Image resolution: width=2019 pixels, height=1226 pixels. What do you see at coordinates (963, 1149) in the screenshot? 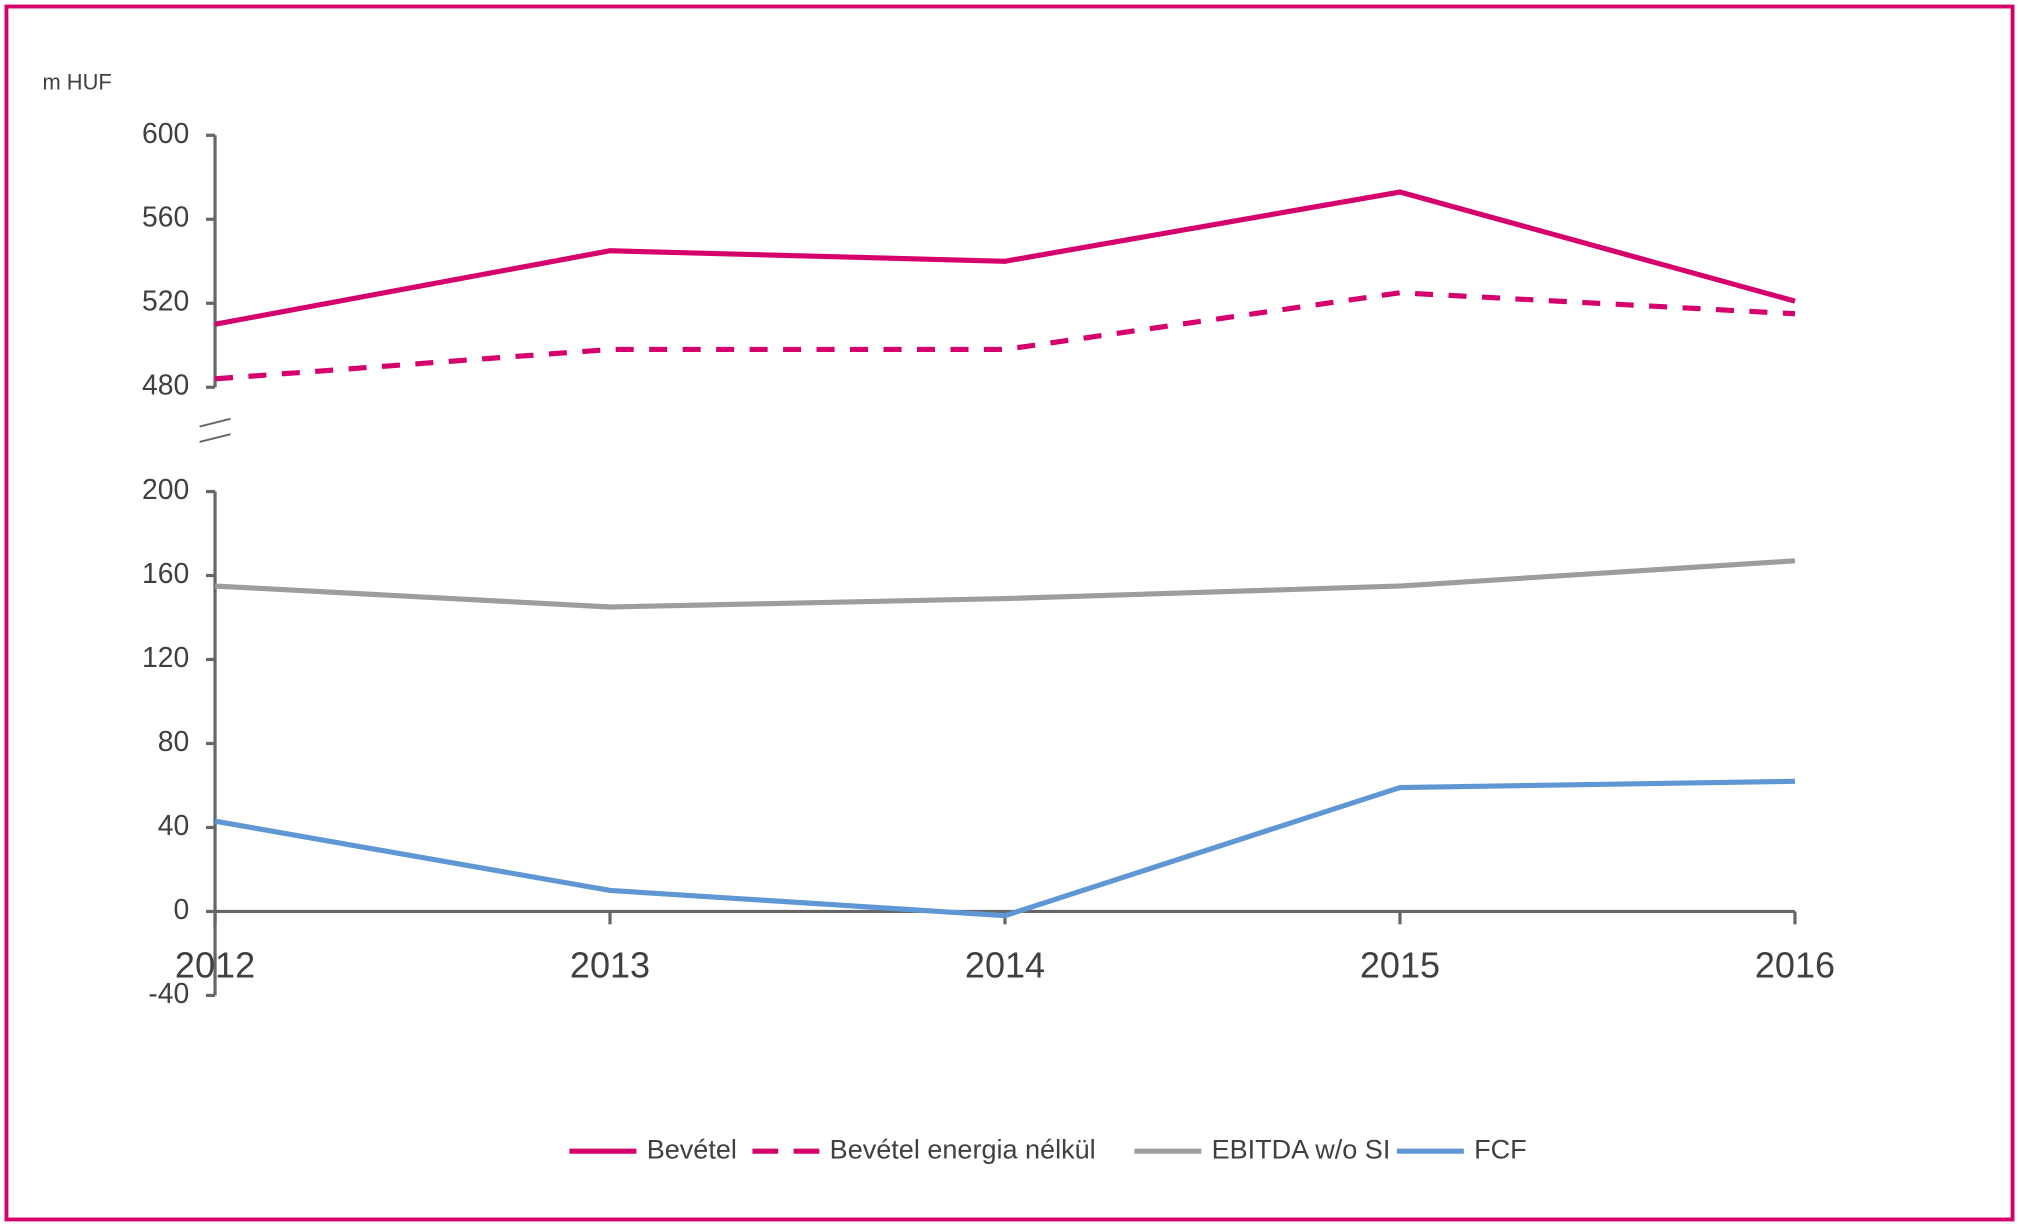
I see `legend-label: Bevétel energia nélkül` at bounding box center [963, 1149].